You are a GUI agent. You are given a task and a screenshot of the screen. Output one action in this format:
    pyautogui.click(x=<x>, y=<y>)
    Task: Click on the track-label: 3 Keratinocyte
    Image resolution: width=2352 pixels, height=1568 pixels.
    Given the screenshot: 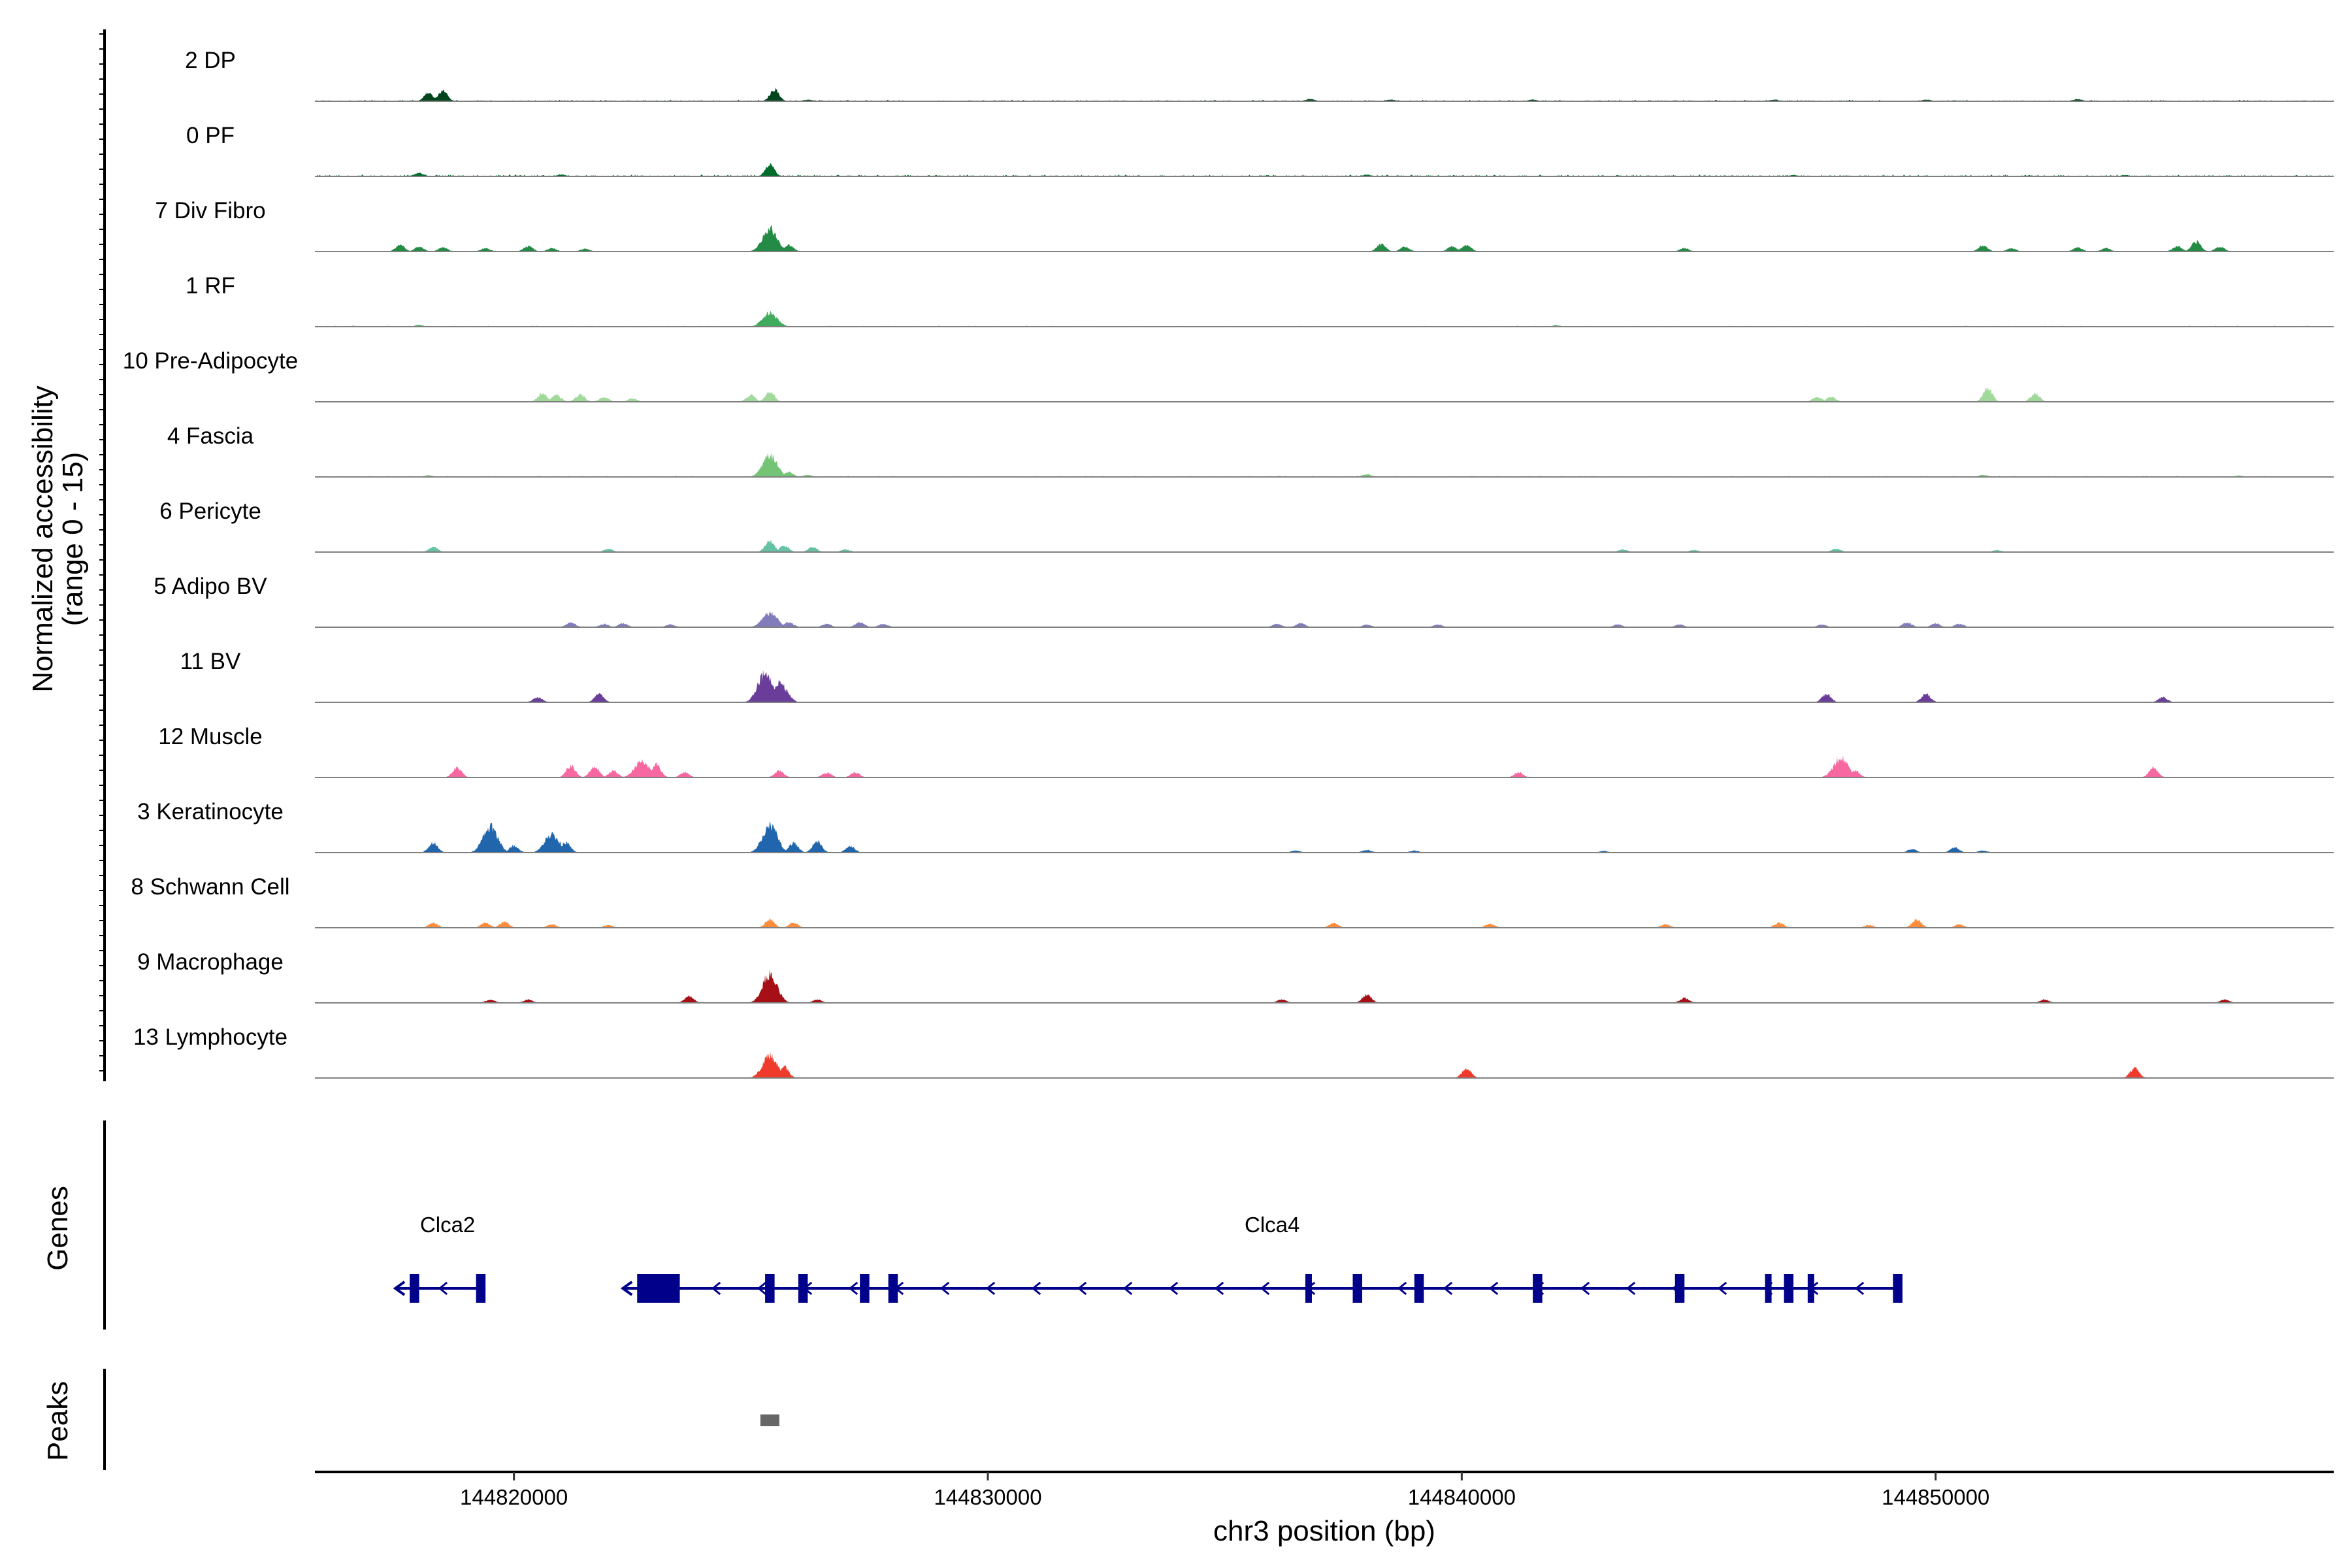 What is the action you would take?
    pyautogui.click(x=210, y=812)
    